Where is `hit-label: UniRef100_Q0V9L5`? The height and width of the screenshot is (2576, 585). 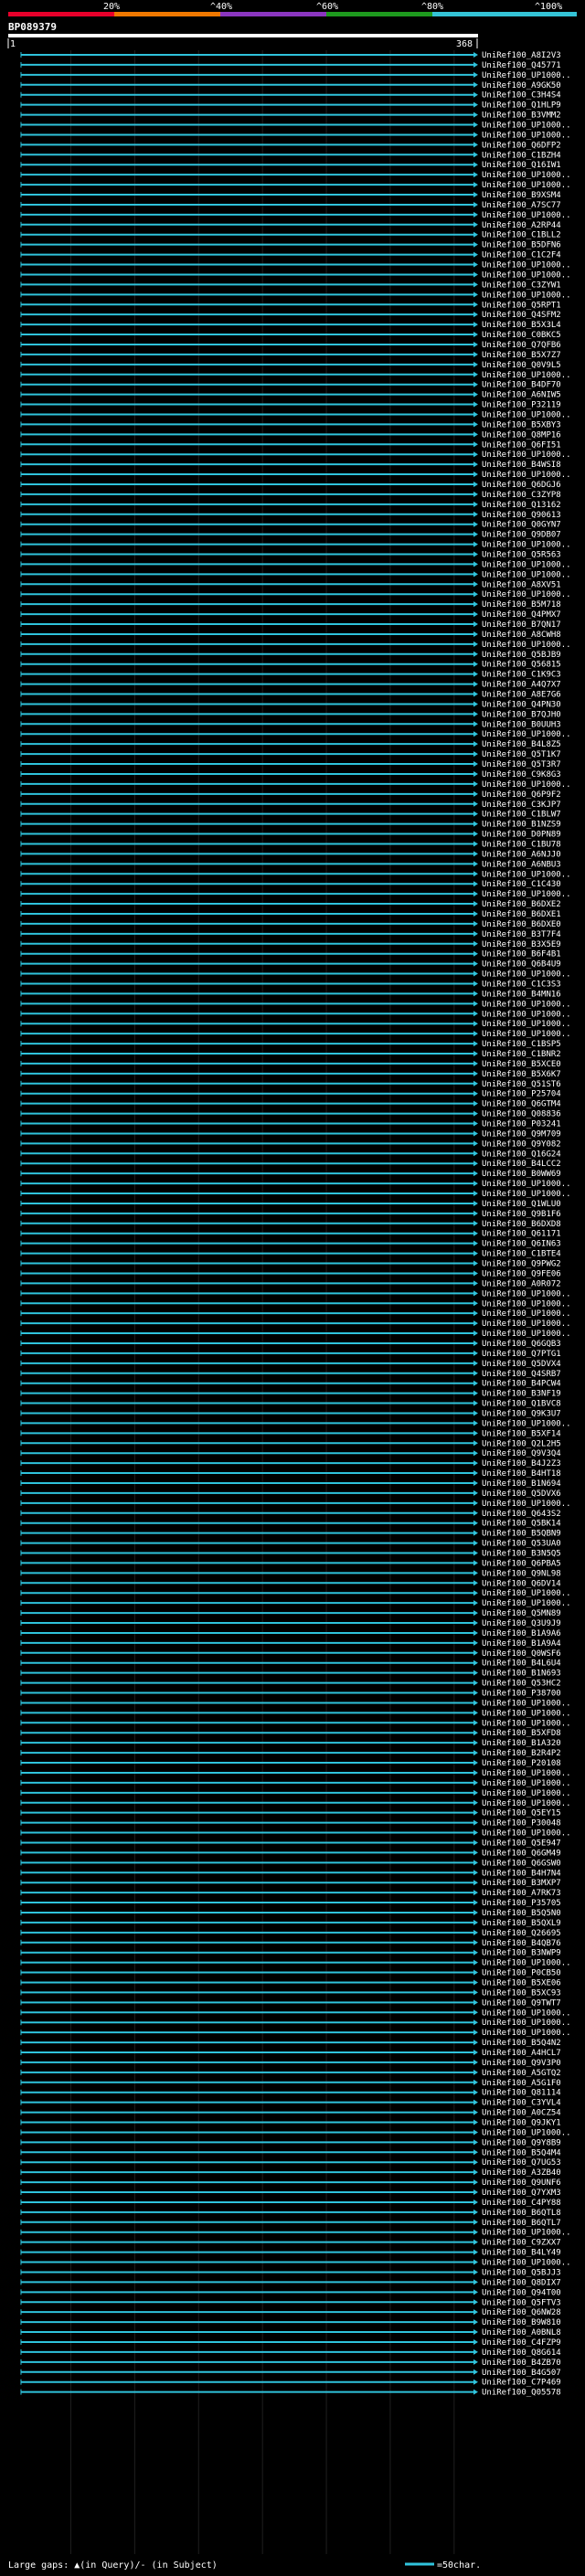 hit-label: UniRef100_Q0V9L5 is located at coordinates (521, 365).